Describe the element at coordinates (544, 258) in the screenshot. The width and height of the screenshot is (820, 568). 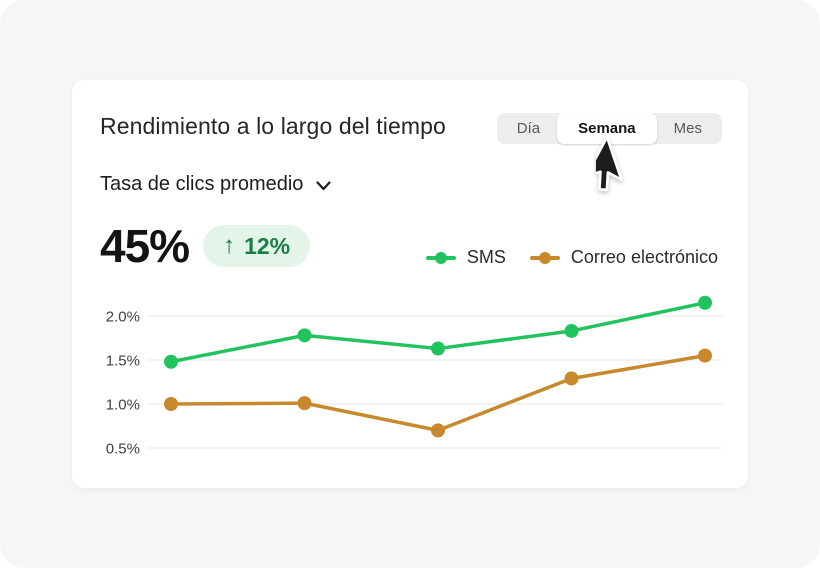
I see `legend-marker-correo-icon` at that location.